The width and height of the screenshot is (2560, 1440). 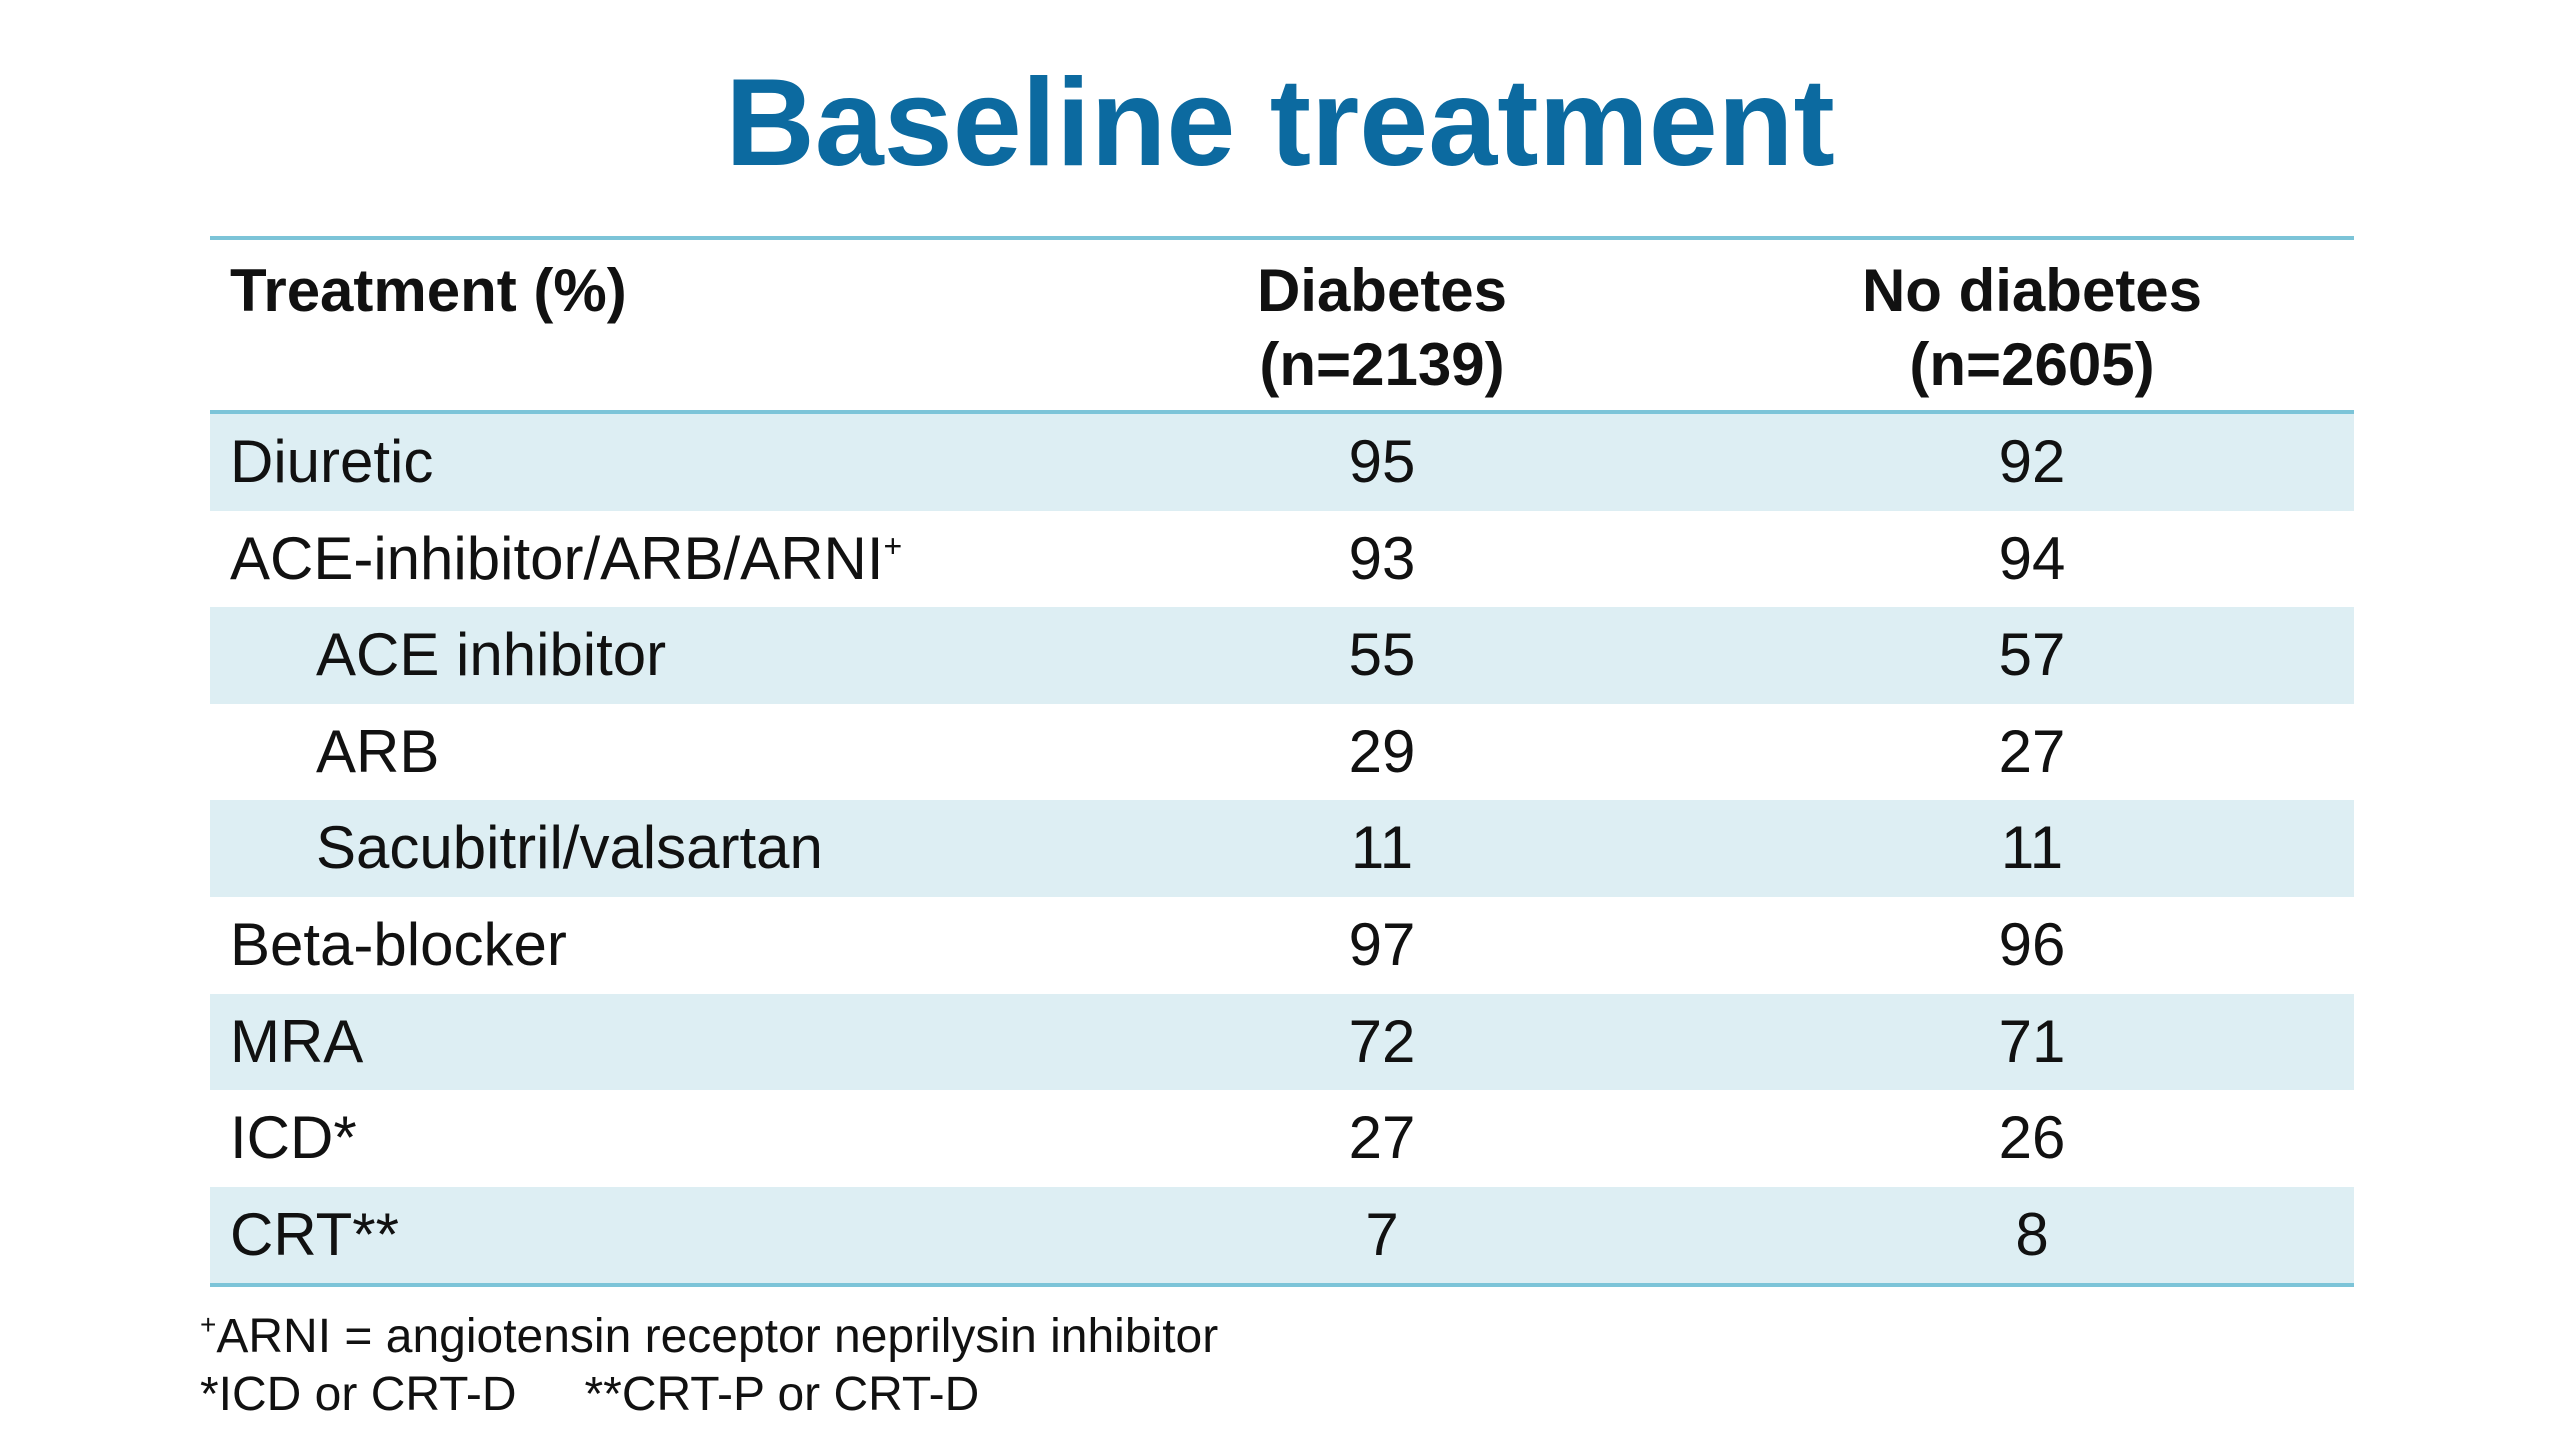 I want to click on table-row: MRA 72 71, so click(x=1282, y=1042).